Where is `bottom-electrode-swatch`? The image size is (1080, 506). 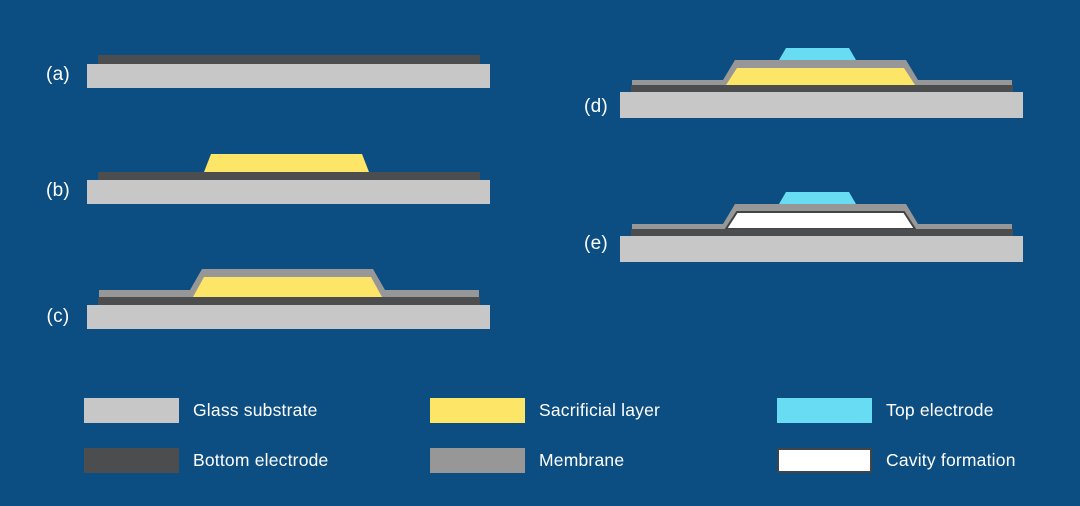 bottom-electrode-swatch is located at coordinates (131, 460).